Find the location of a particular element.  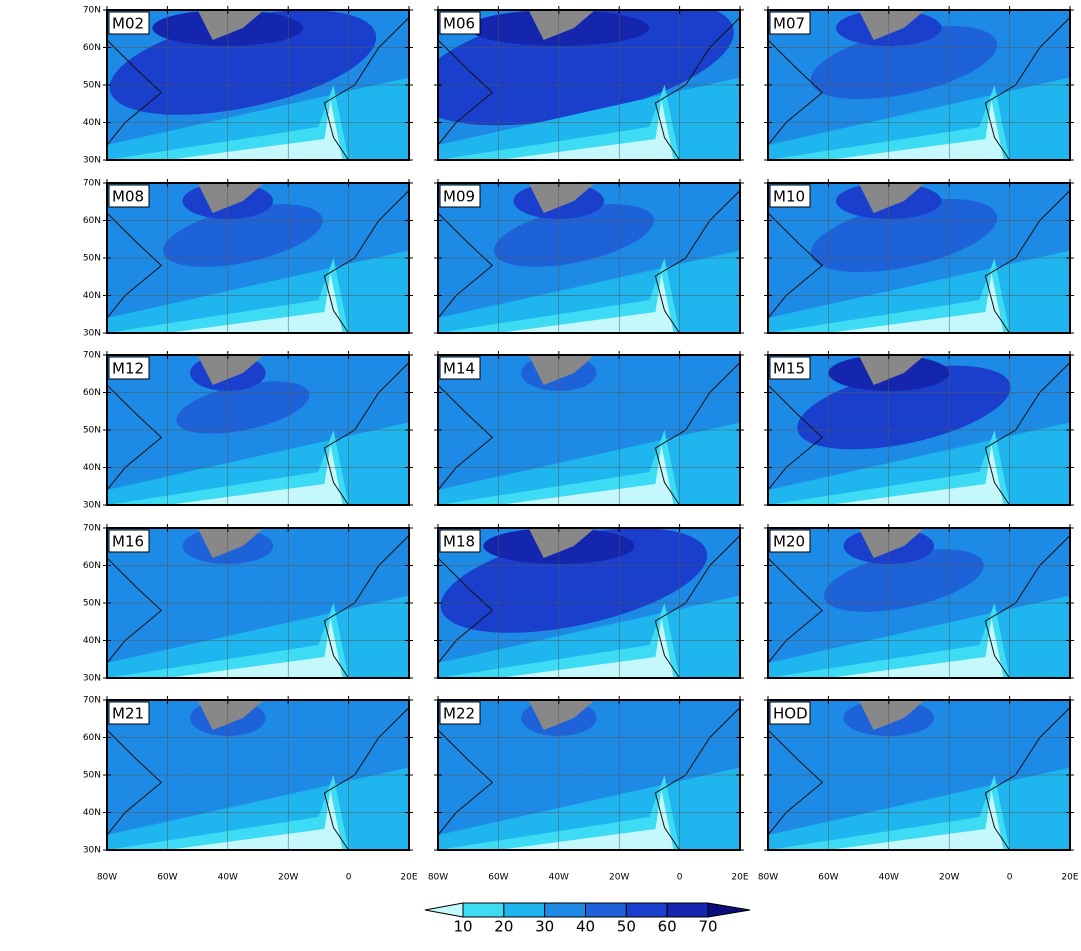

panel-label: M12 is located at coordinates (128, 369).